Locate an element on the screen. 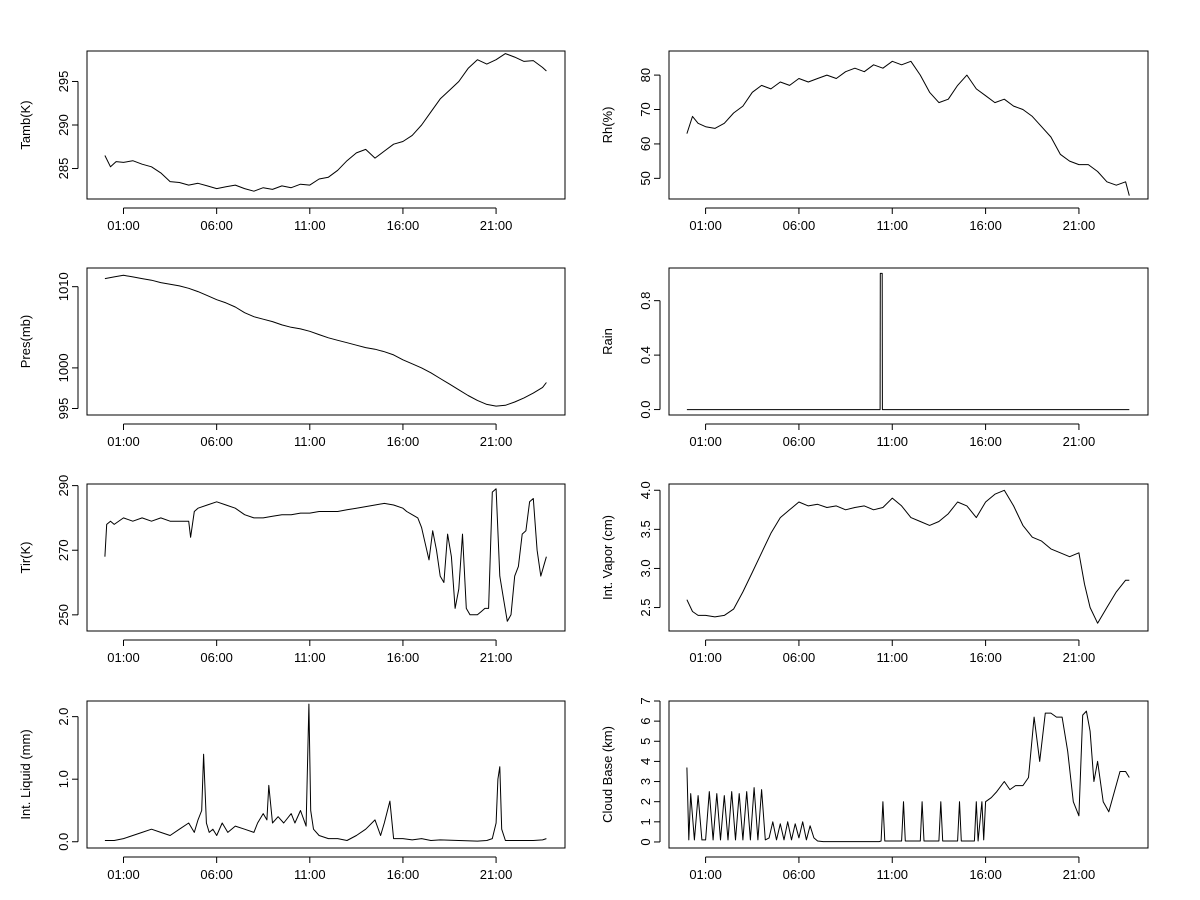 The width and height of the screenshot is (1200, 900). y-tick-label: 1.0 is located at coordinates (63, 779).